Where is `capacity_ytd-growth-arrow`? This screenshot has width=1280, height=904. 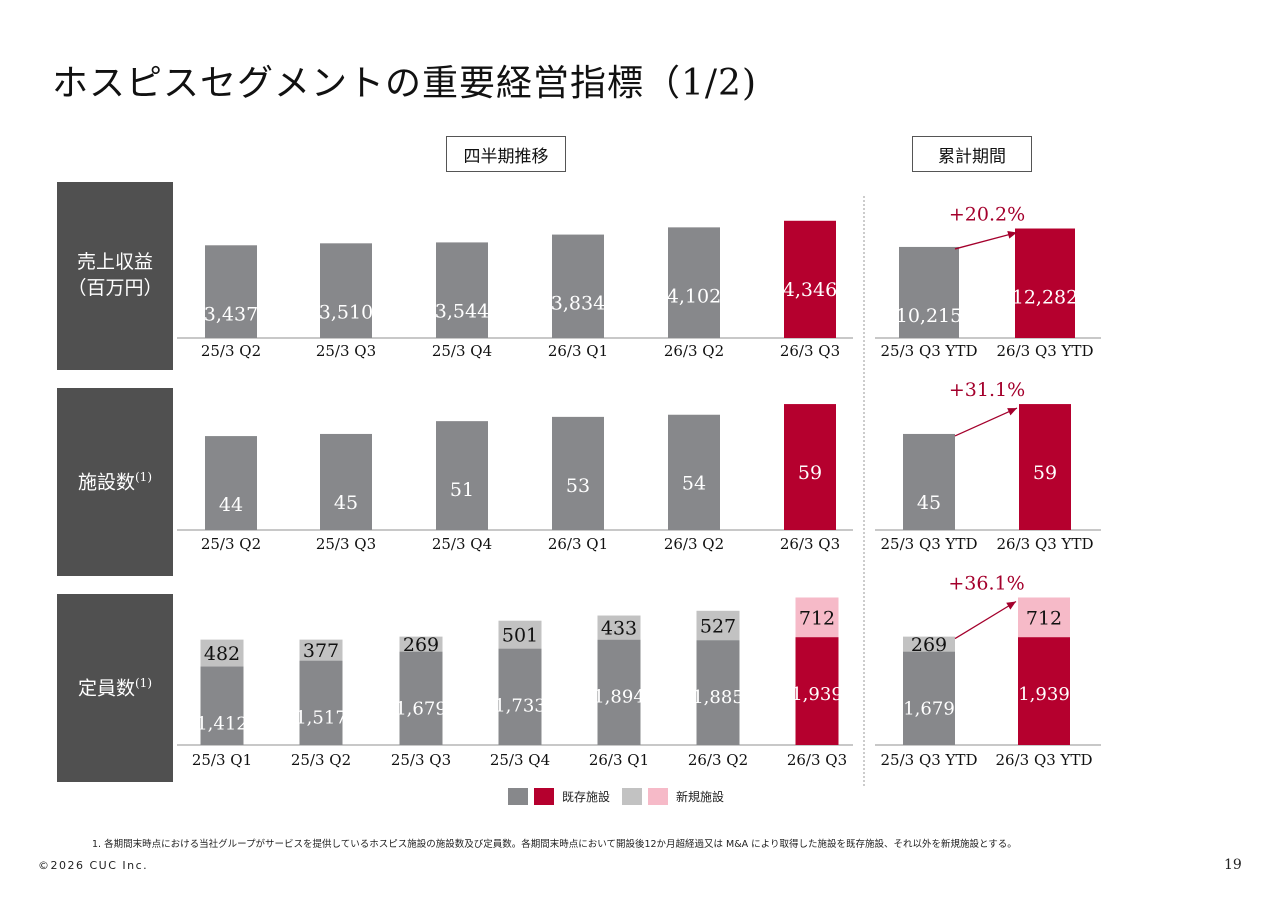
capacity_ytd-growth-arrow is located at coordinates (985, 620).